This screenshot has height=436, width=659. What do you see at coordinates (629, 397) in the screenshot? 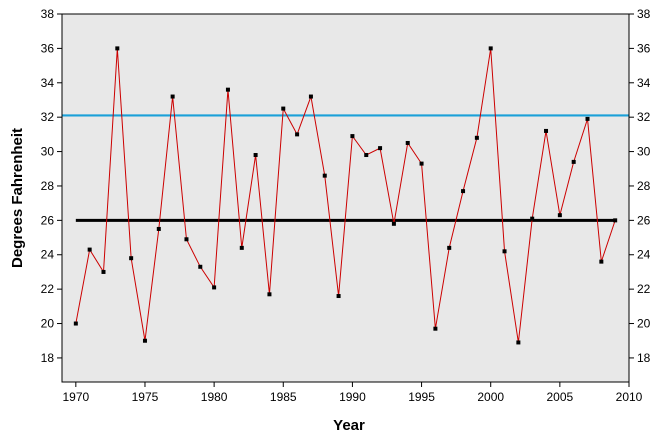
I see `x-tick-label: 2010` at bounding box center [629, 397].